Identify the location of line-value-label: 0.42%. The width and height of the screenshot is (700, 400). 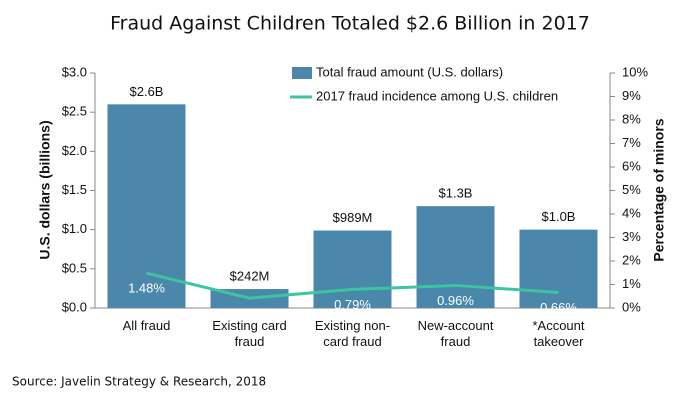
(249, 313).